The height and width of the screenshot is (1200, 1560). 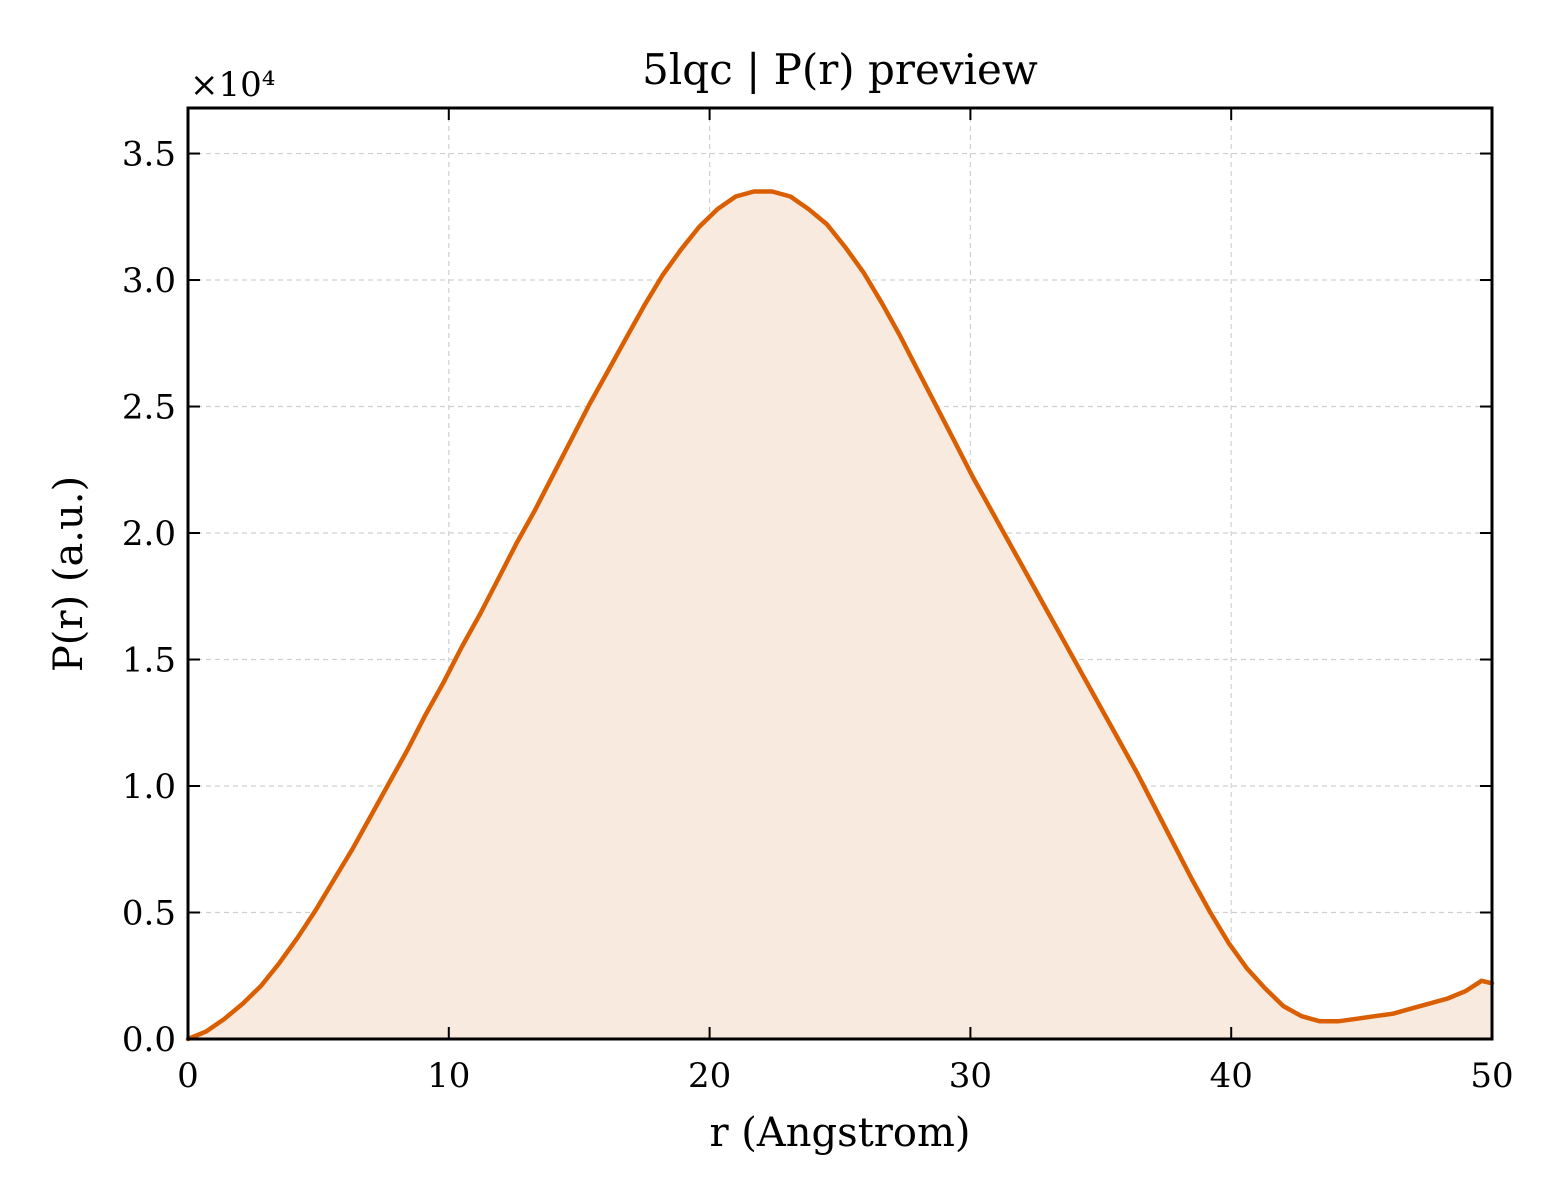 What do you see at coordinates (149, 597) in the screenshot?
I see `y-tick-labels: 0.0 0.5 1.0 1.5 2.0 2.5 3.0 3.5` at bounding box center [149, 597].